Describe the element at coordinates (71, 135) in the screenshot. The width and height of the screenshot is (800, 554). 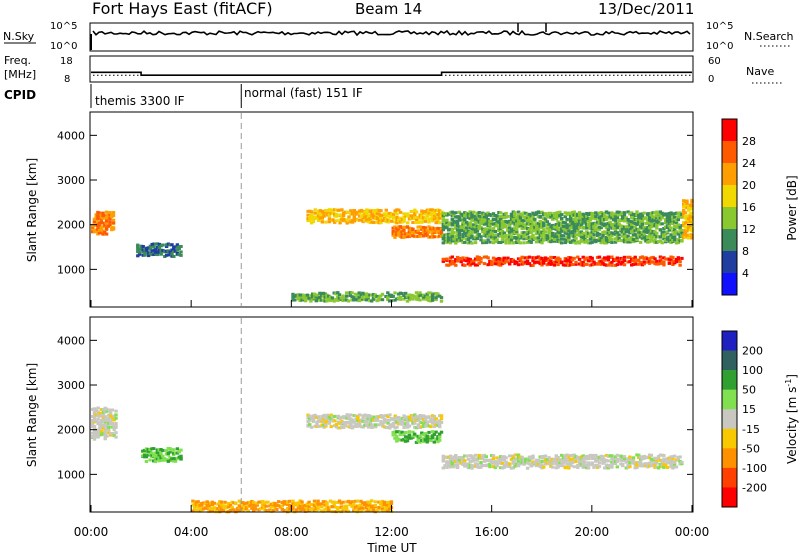
I see `range-tick-label: 4000` at that location.